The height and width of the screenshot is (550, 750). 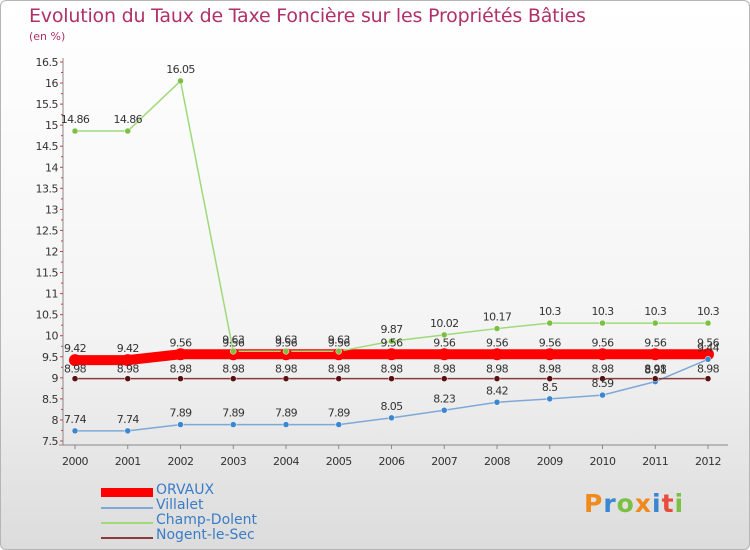 What do you see at coordinates (75, 119) in the screenshot?
I see `data-label: 14.86` at bounding box center [75, 119].